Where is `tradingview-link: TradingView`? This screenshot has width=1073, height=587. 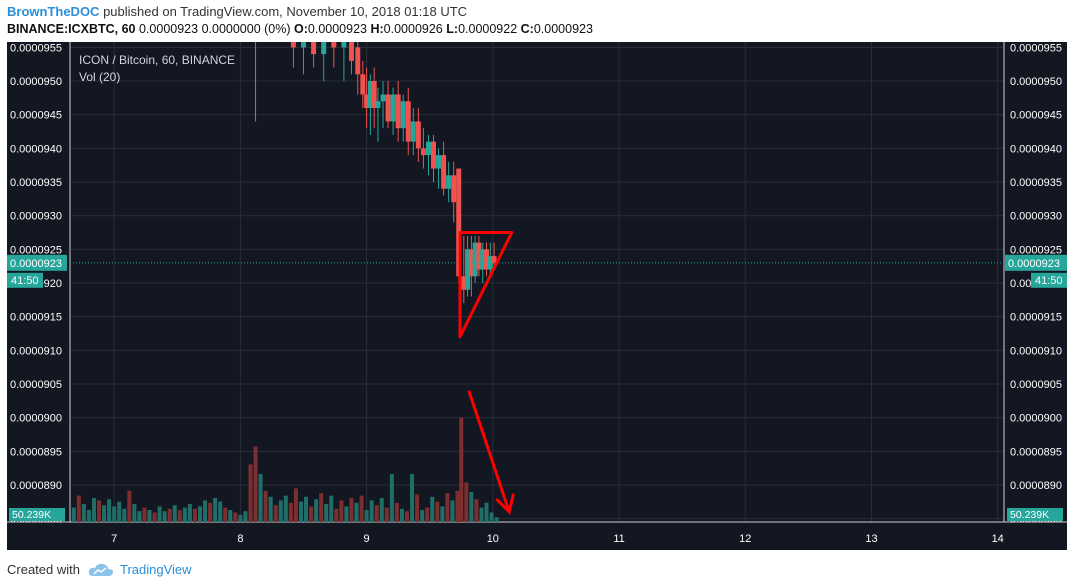
tradingview-link: TradingView is located at coordinates (155, 569).